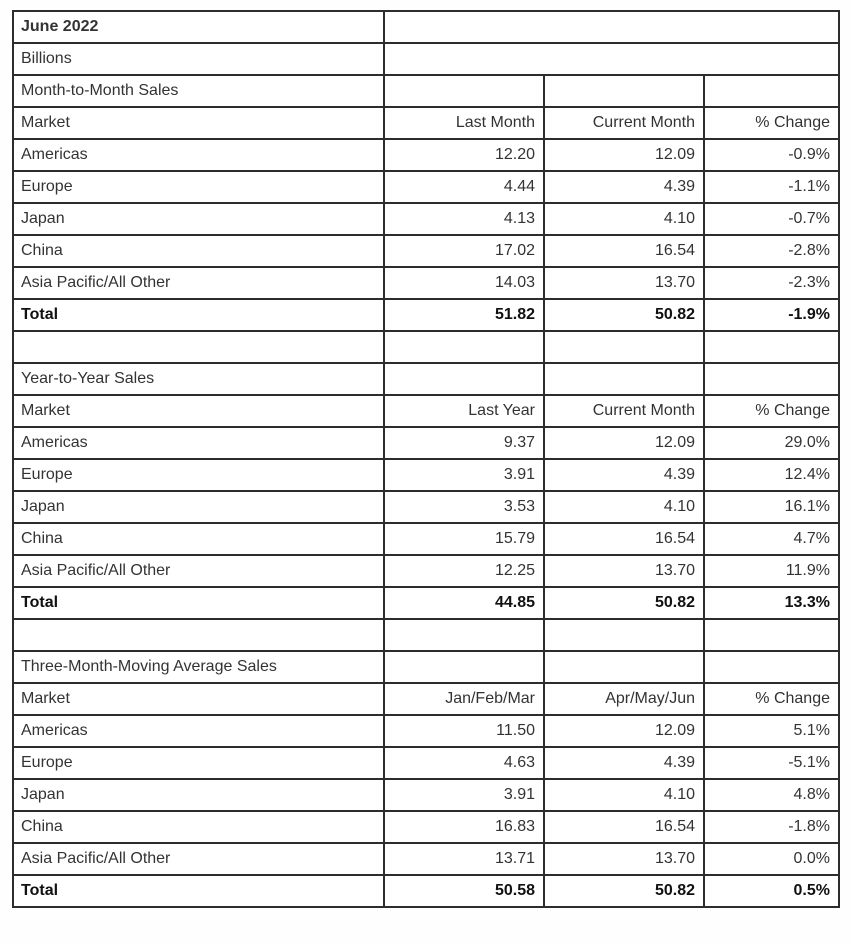 The image size is (851, 943). What do you see at coordinates (771, 891) in the screenshot?
I see `total-pct-cell: 0.5%` at bounding box center [771, 891].